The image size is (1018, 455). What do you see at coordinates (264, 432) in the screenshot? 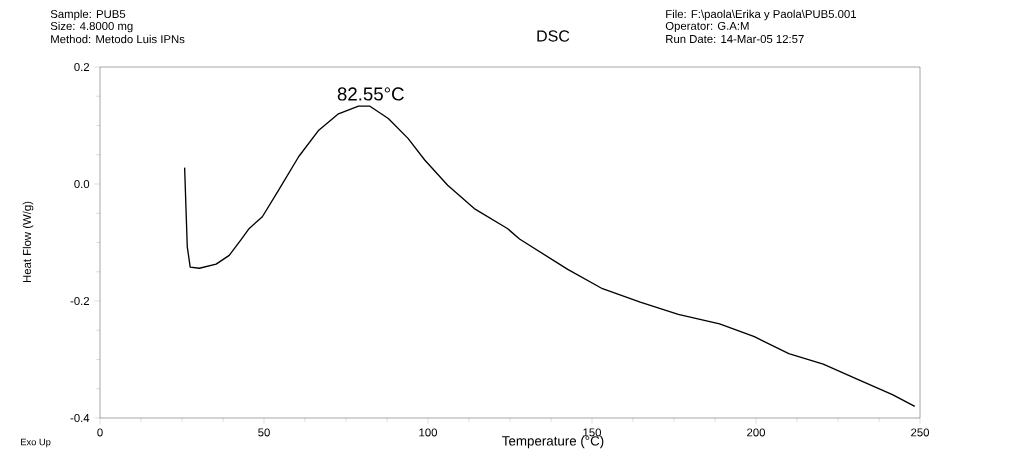
I see `x-tick-label: 50` at bounding box center [264, 432].